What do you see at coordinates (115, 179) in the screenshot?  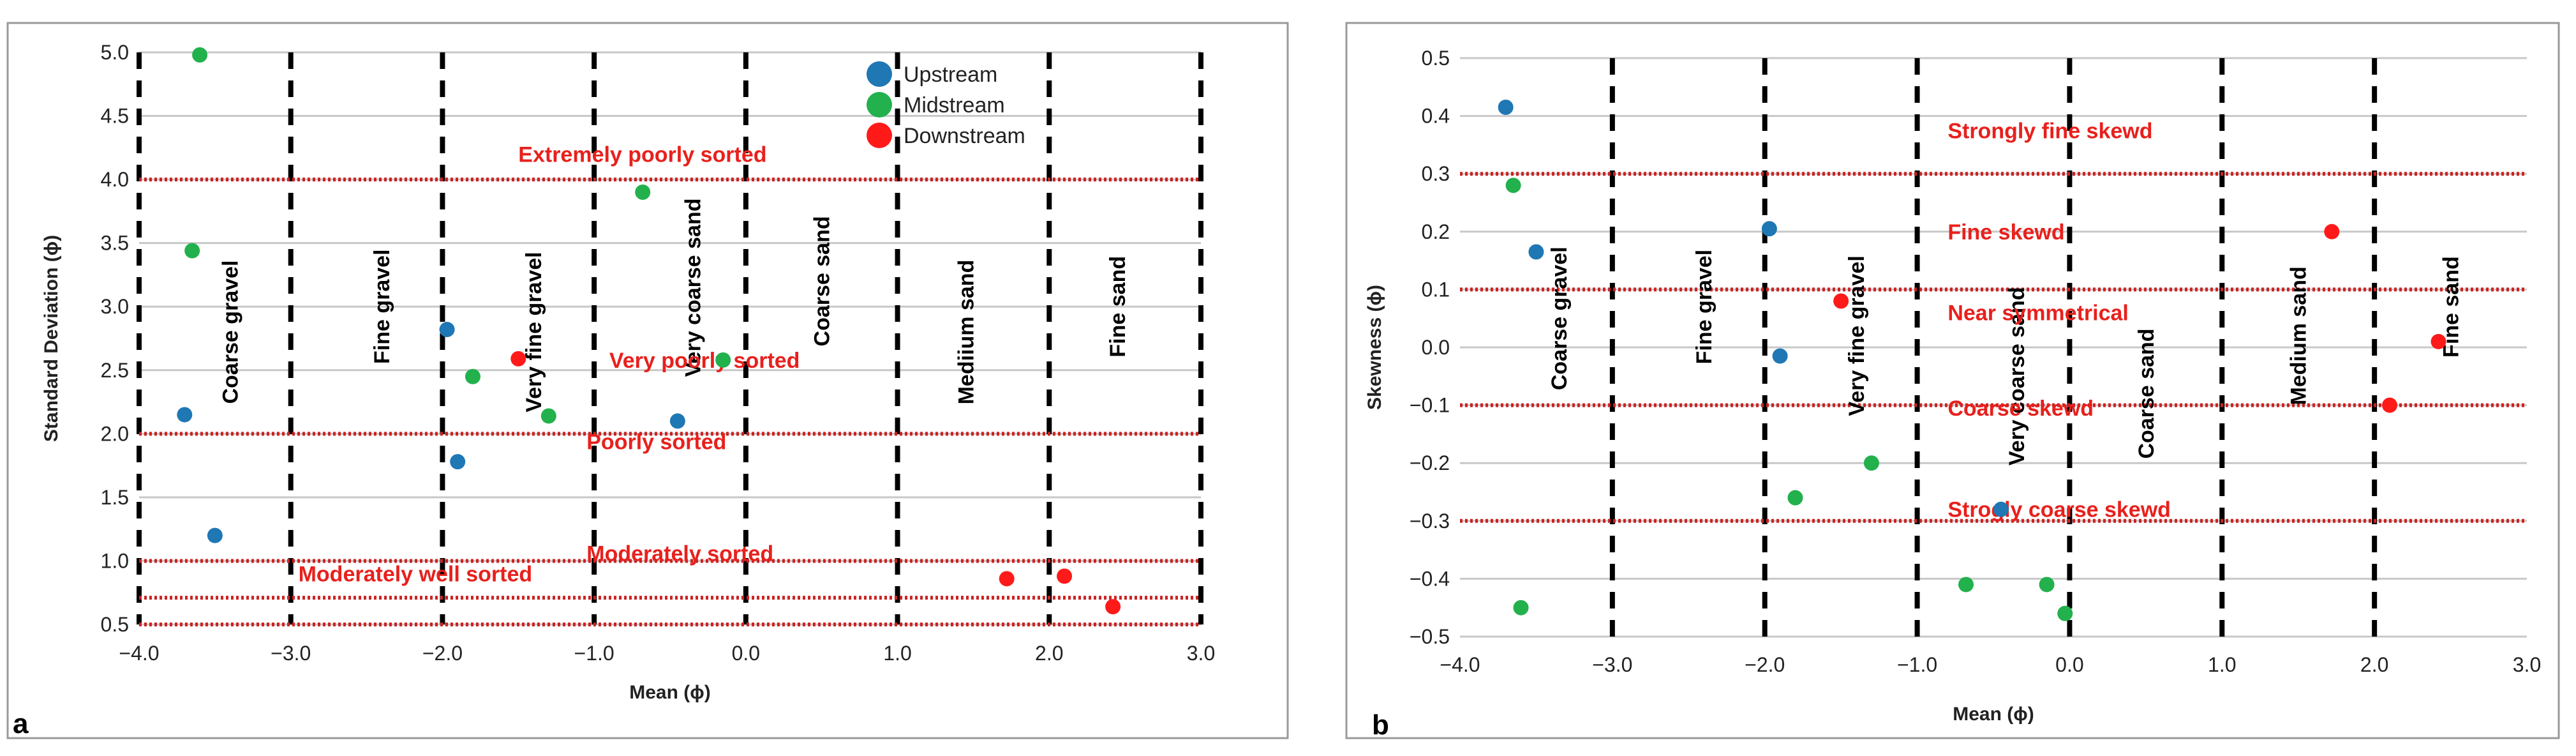 I see `y-tick-label: 4.0` at bounding box center [115, 179].